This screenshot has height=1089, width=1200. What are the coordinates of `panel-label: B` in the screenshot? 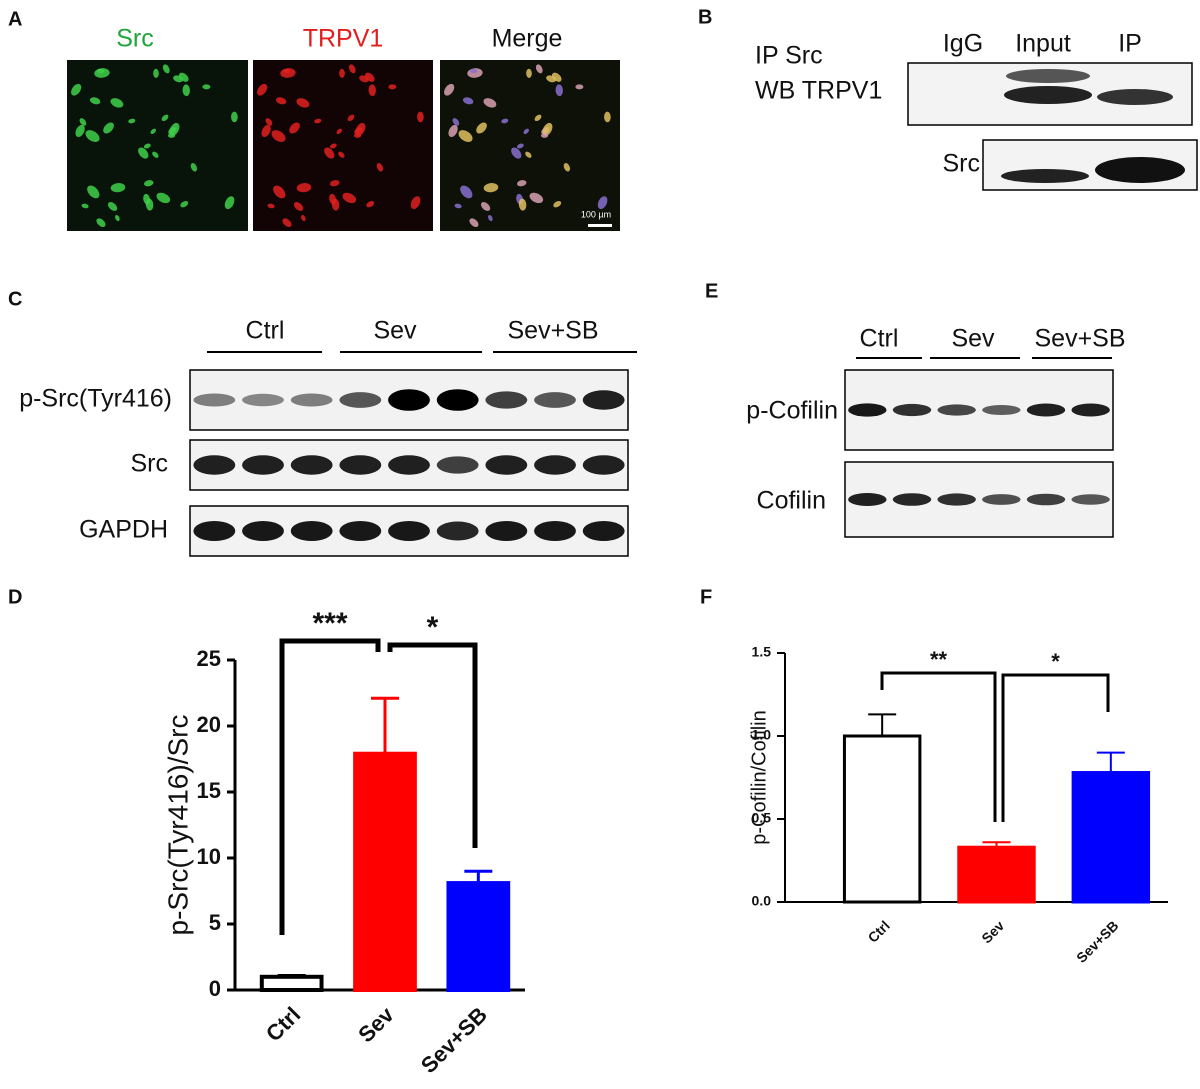 It's located at (705, 17).